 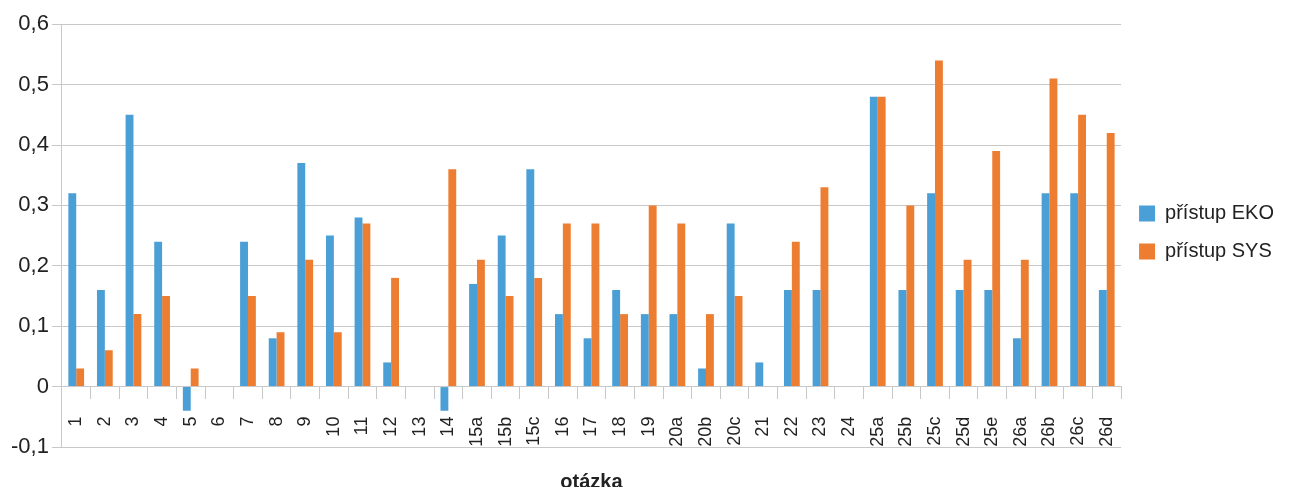 What do you see at coordinates (1219, 212) in the screenshot?
I see `legend-label: přístup EKO` at bounding box center [1219, 212].